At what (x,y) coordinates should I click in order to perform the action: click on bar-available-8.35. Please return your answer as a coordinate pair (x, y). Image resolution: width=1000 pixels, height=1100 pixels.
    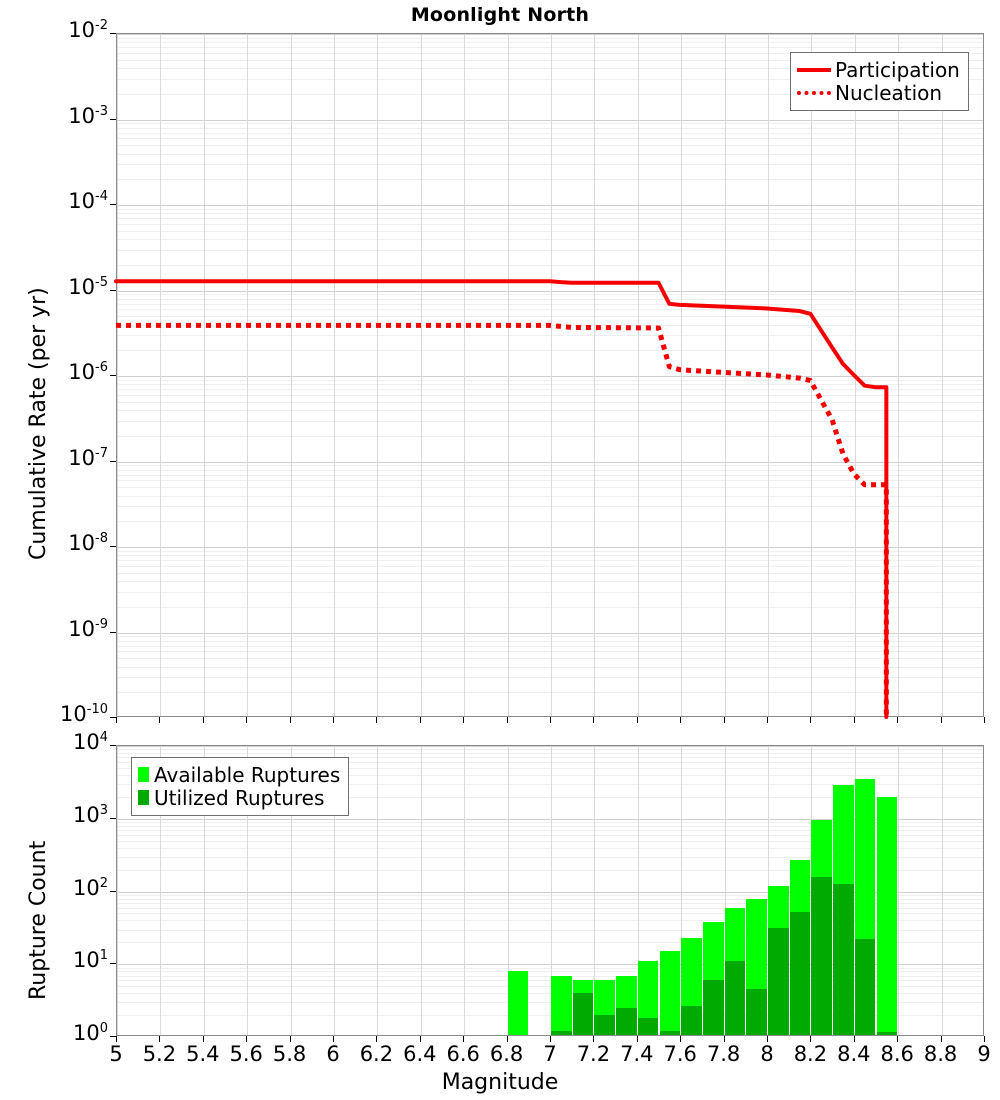
    Looking at the image, I should click on (843, 910).